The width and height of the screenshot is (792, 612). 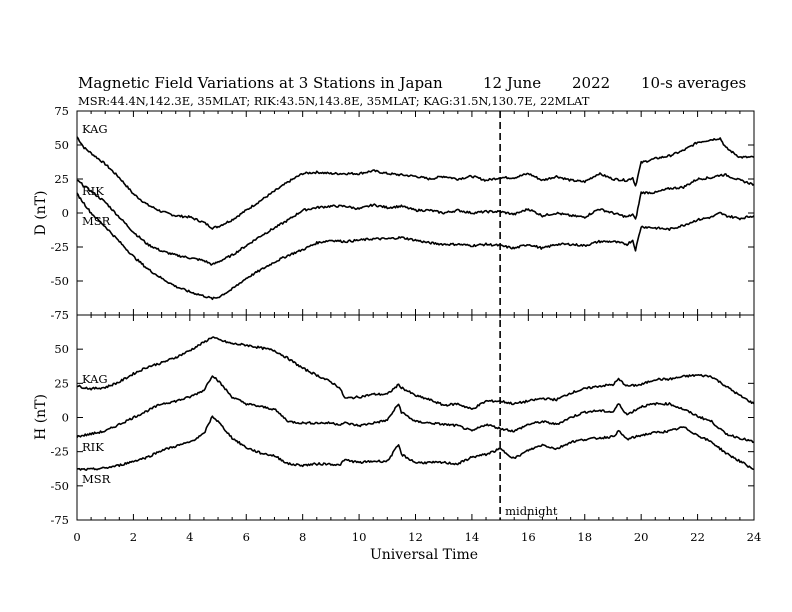 What do you see at coordinates (415, 443) in the screenshot?
I see `h-trace-msr` at bounding box center [415, 443].